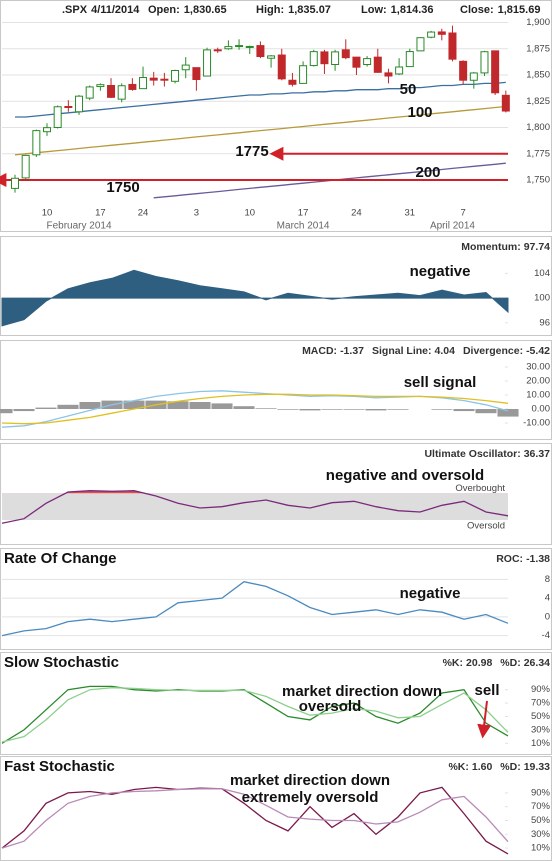  What do you see at coordinates (537, 247) in the screenshot?
I see `indicator-value: 97.74` at bounding box center [537, 247].